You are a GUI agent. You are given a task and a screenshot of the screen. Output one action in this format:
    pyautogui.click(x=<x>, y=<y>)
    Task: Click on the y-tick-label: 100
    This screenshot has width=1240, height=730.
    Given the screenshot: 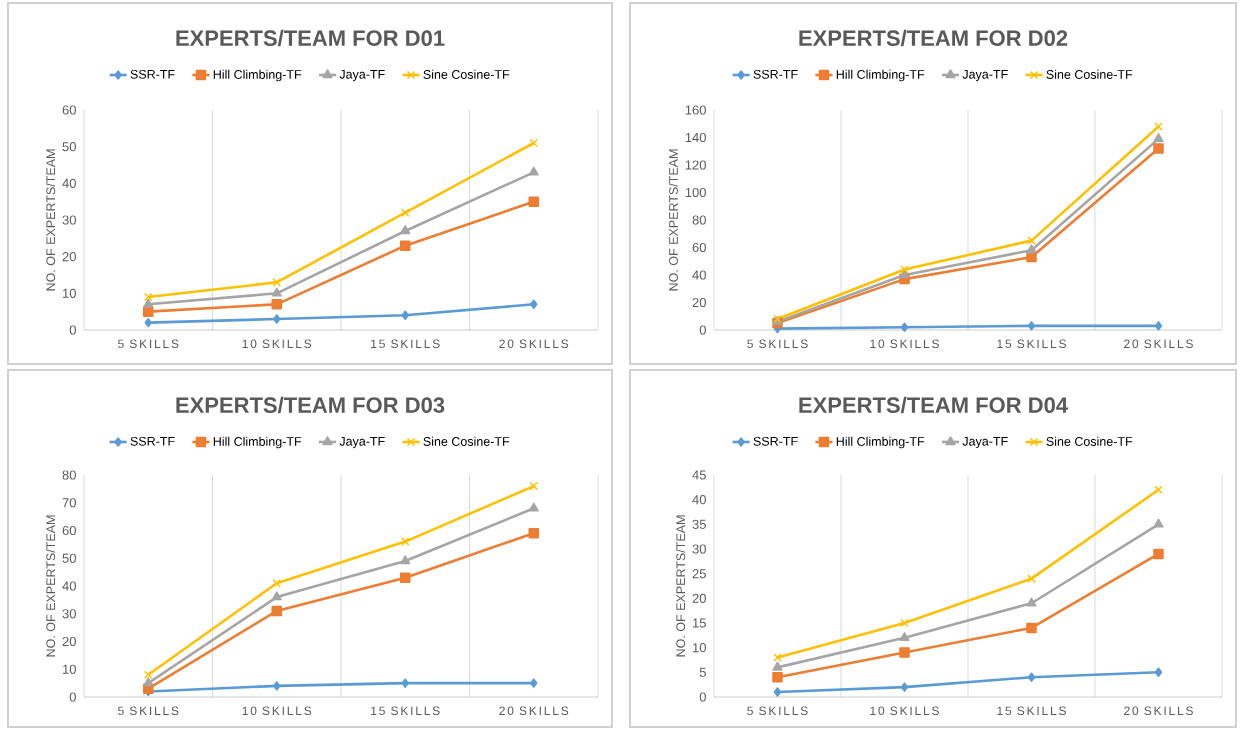 What is the action you would take?
    pyautogui.click(x=695, y=192)
    